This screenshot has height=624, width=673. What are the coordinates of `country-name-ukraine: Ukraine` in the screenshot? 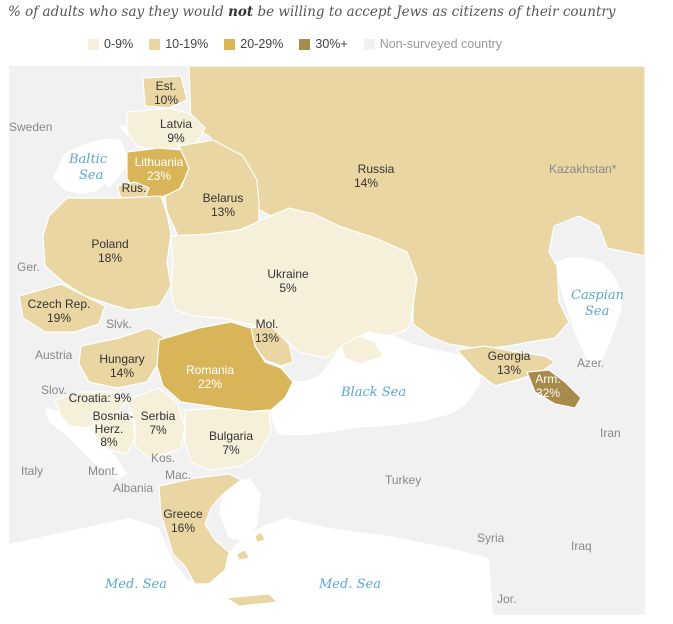 It's located at (288, 274).